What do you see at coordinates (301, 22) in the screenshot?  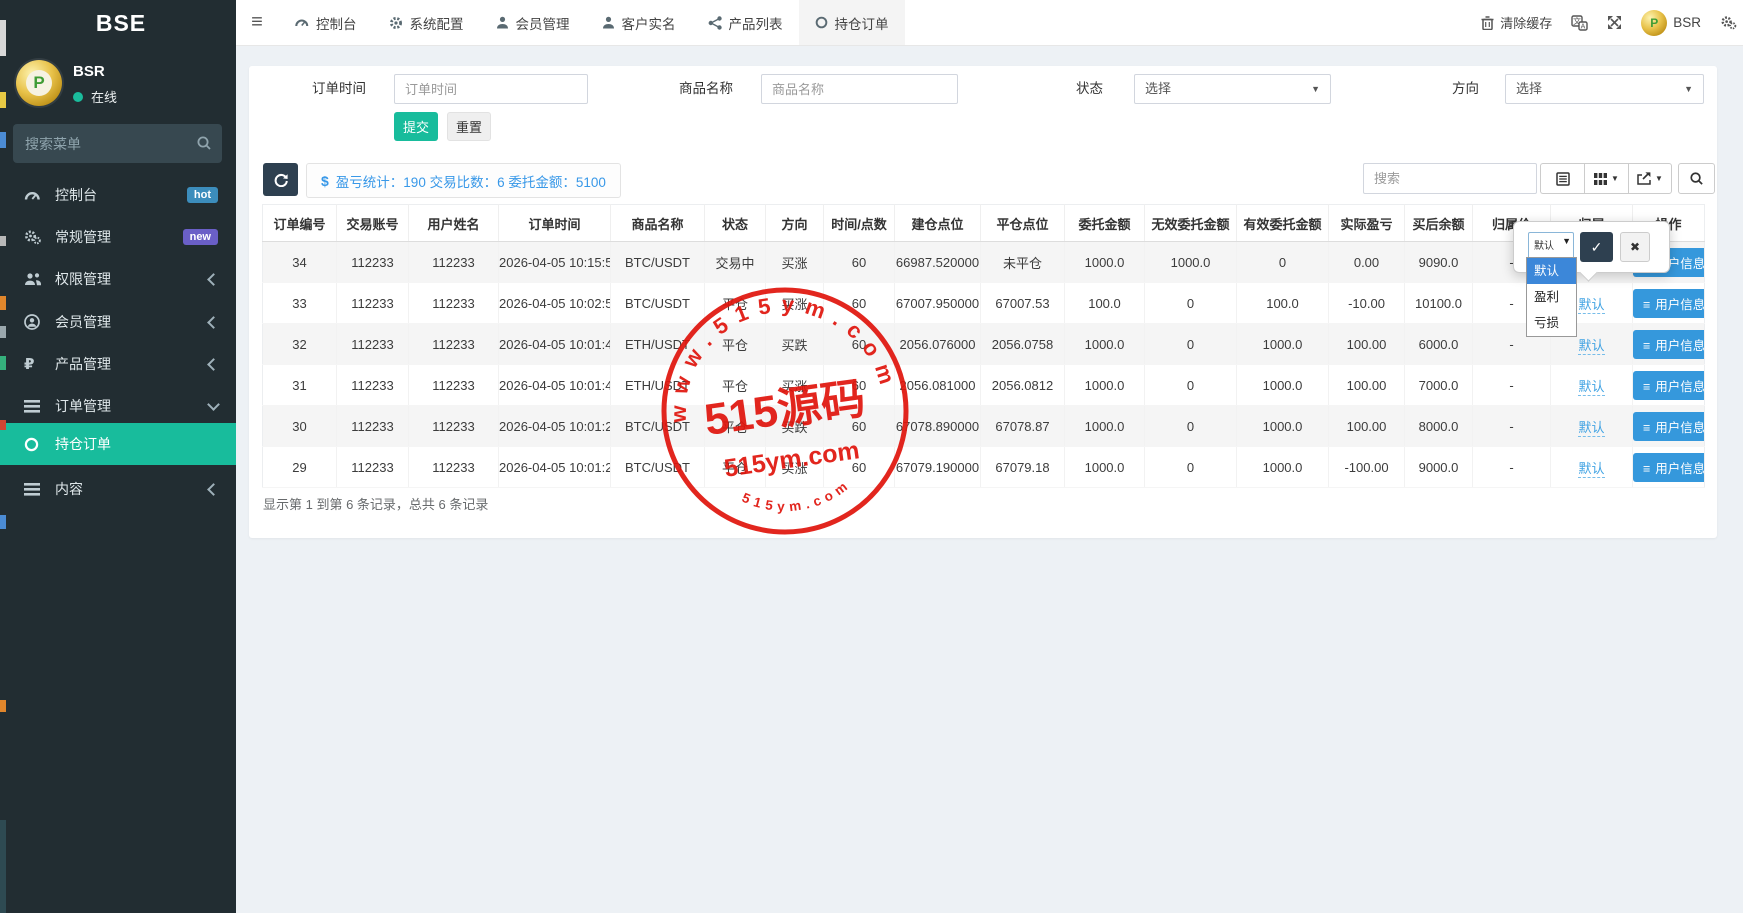 I see `gauge-icon` at bounding box center [301, 22].